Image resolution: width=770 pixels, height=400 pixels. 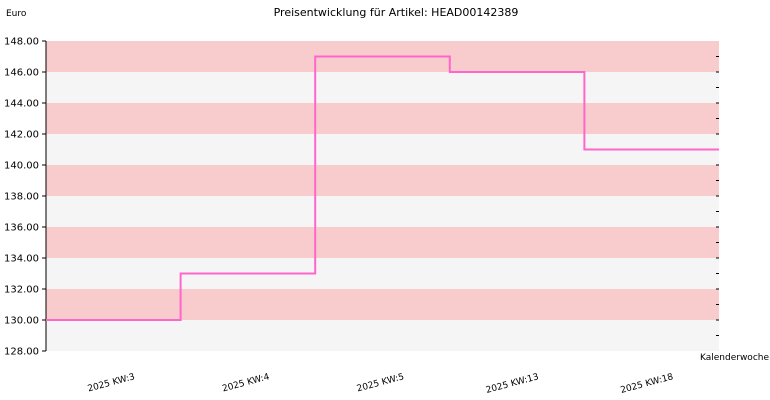 What do you see at coordinates (21, 290) in the screenshot?
I see `y-tick-label: 132.00` at bounding box center [21, 290].